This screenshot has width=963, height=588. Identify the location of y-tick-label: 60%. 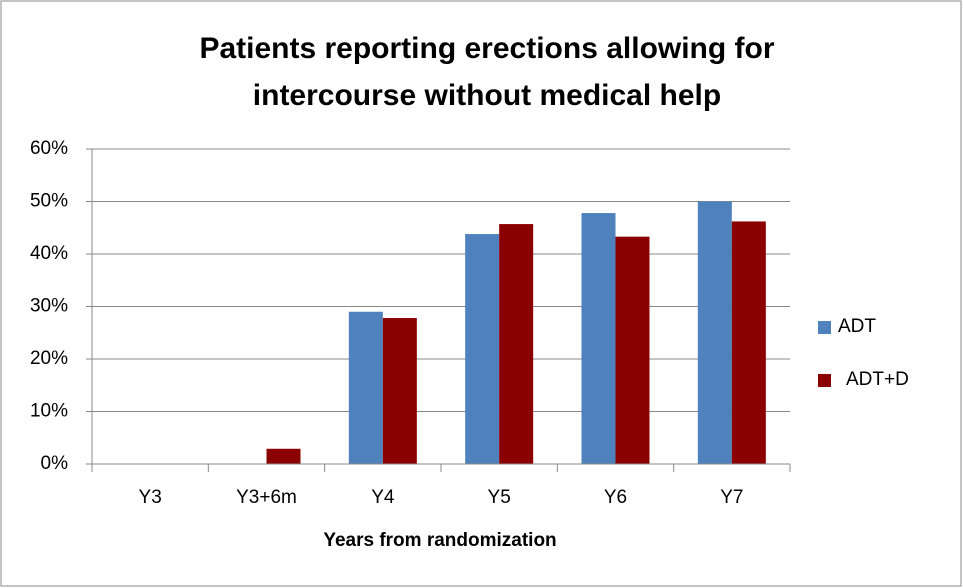
(49, 148).